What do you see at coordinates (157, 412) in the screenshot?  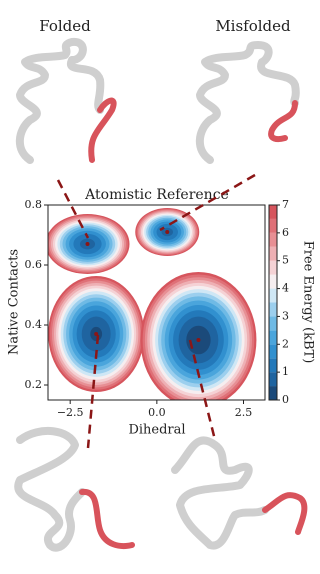 I see `x-tick-label: 0.0` at bounding box center [157, 412].